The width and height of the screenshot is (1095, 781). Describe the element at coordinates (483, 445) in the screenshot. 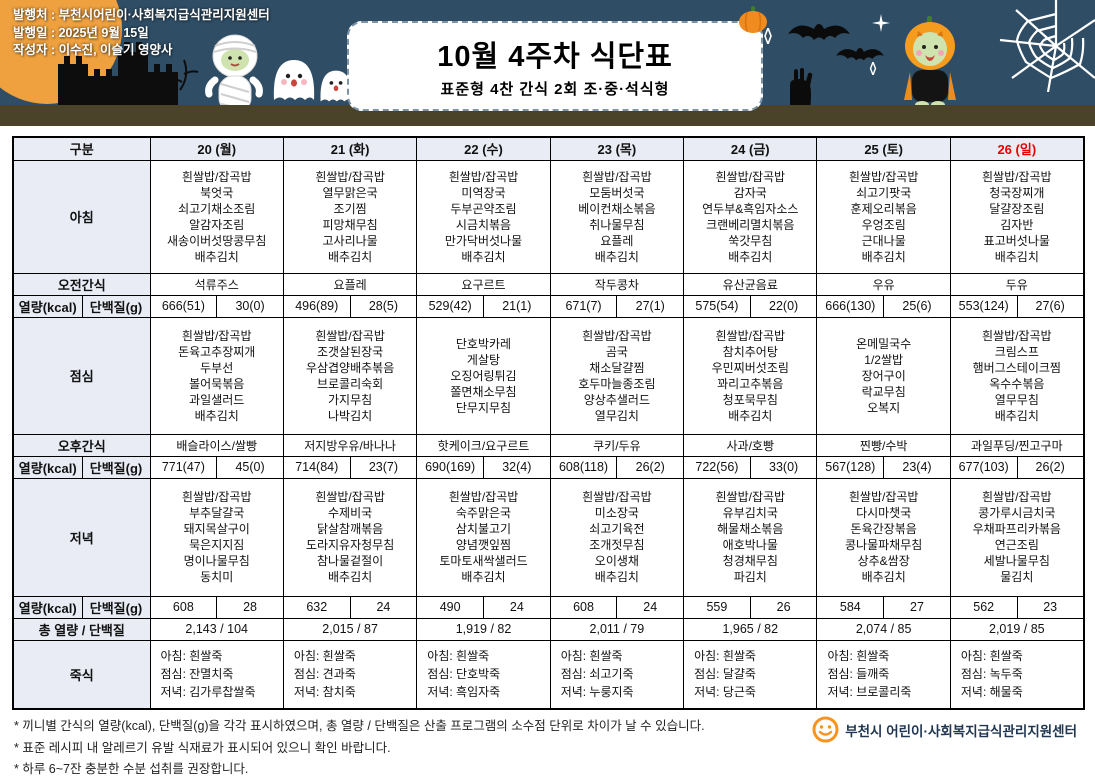

I see `pm-snack-cell: 핫케이크/요구르트` at that location.